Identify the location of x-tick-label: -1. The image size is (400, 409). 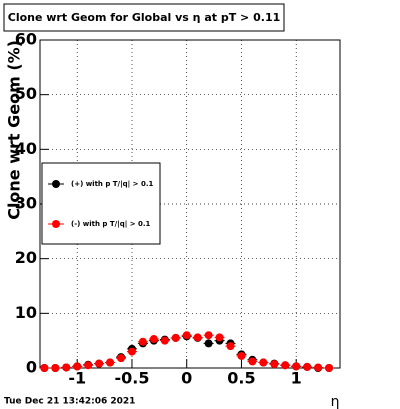
(77, 378).